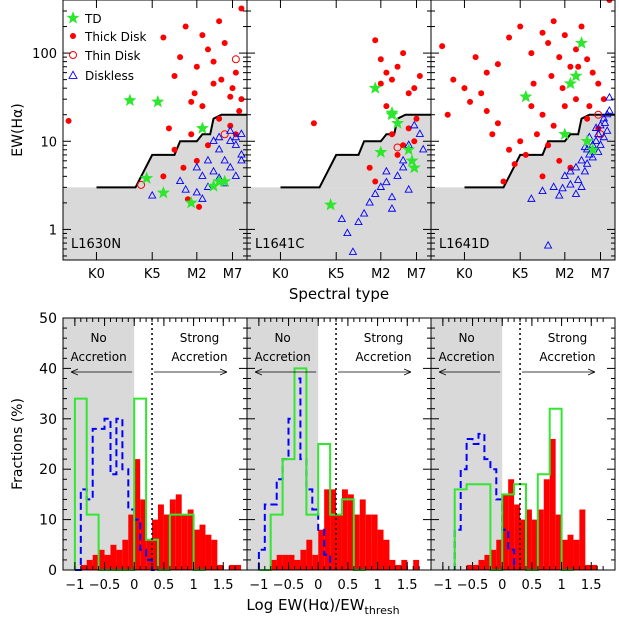  What do you see at coordinates (155, 130) in the screenshot?
I see `scatter-panel-L1630N` at bounding box center [155, 130].